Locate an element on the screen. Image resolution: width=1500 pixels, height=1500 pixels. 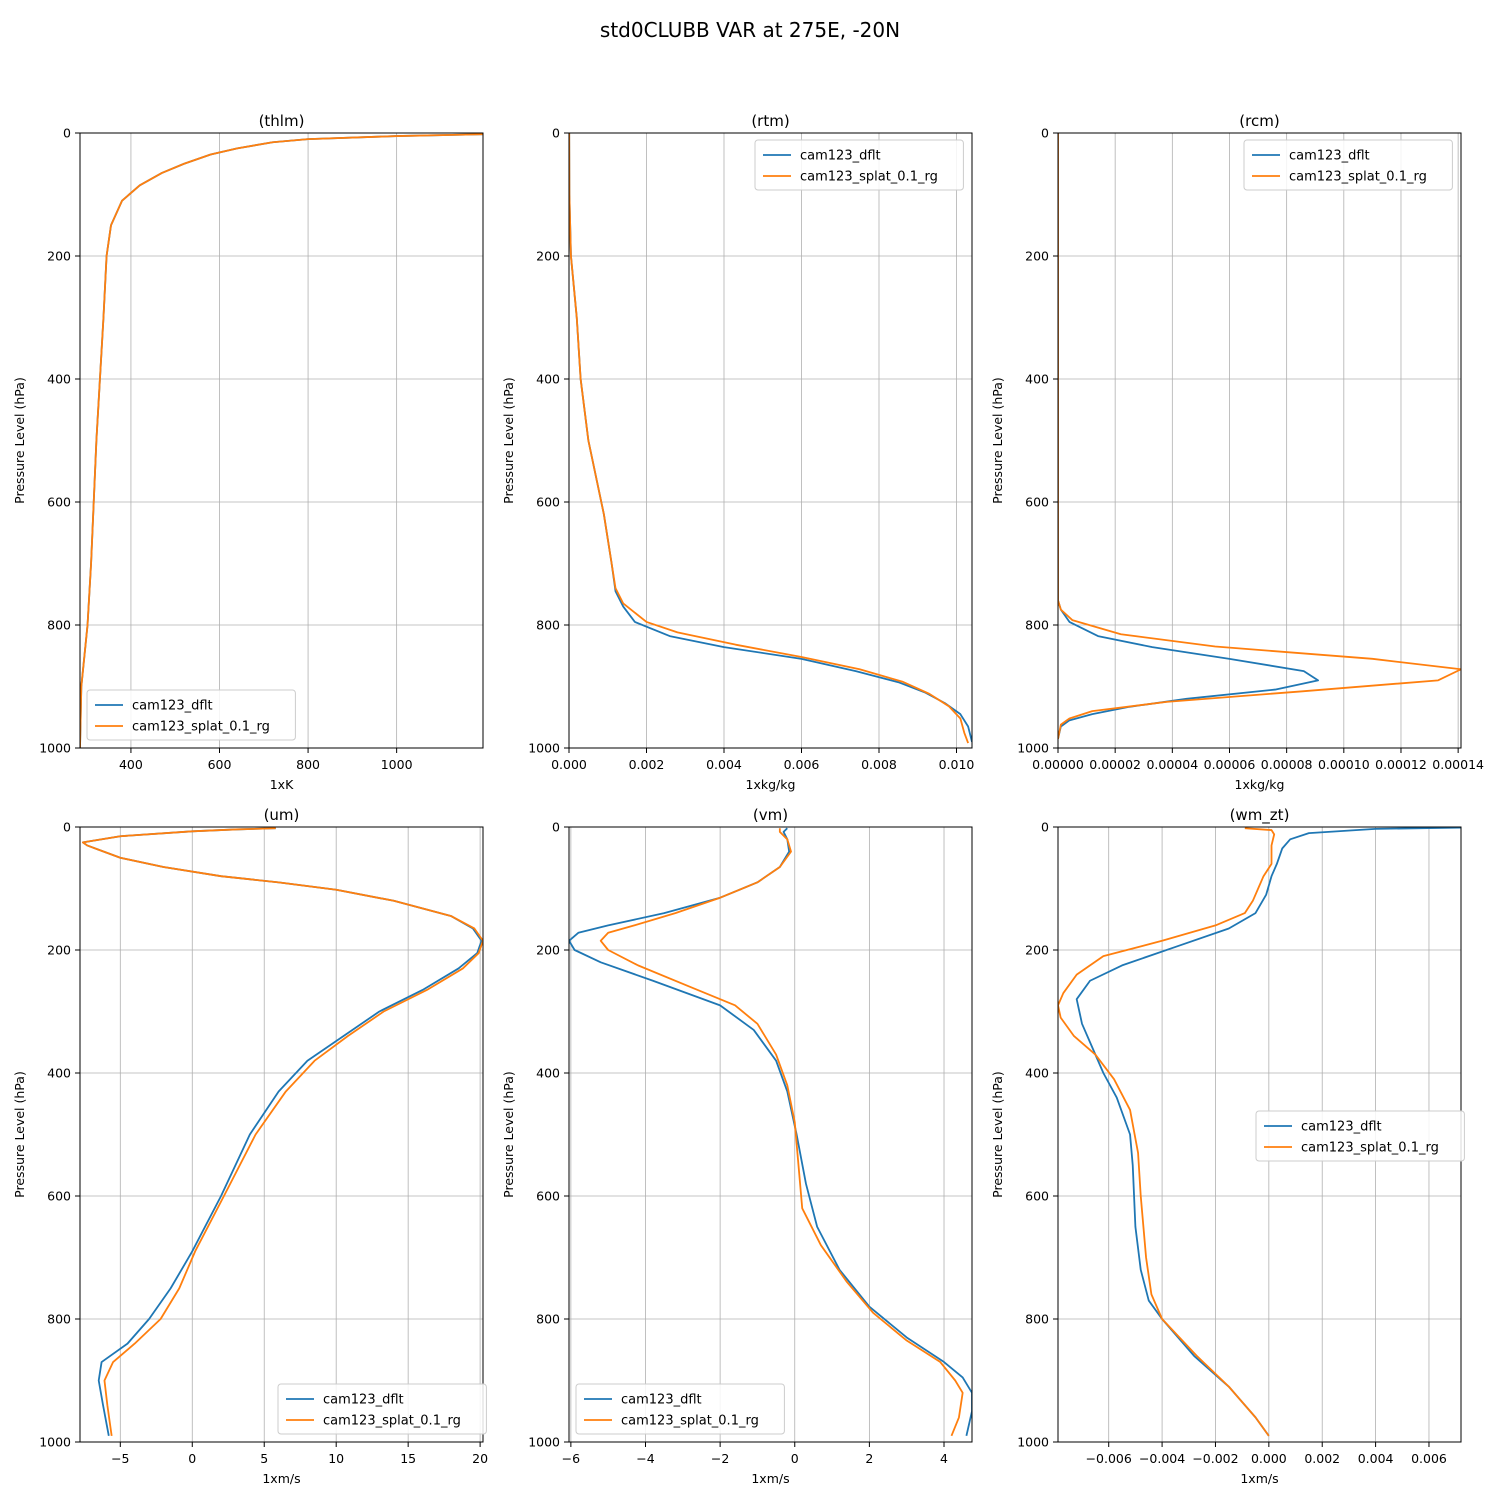
x-tick-label: 15 is located at coordinates (408, 1458).